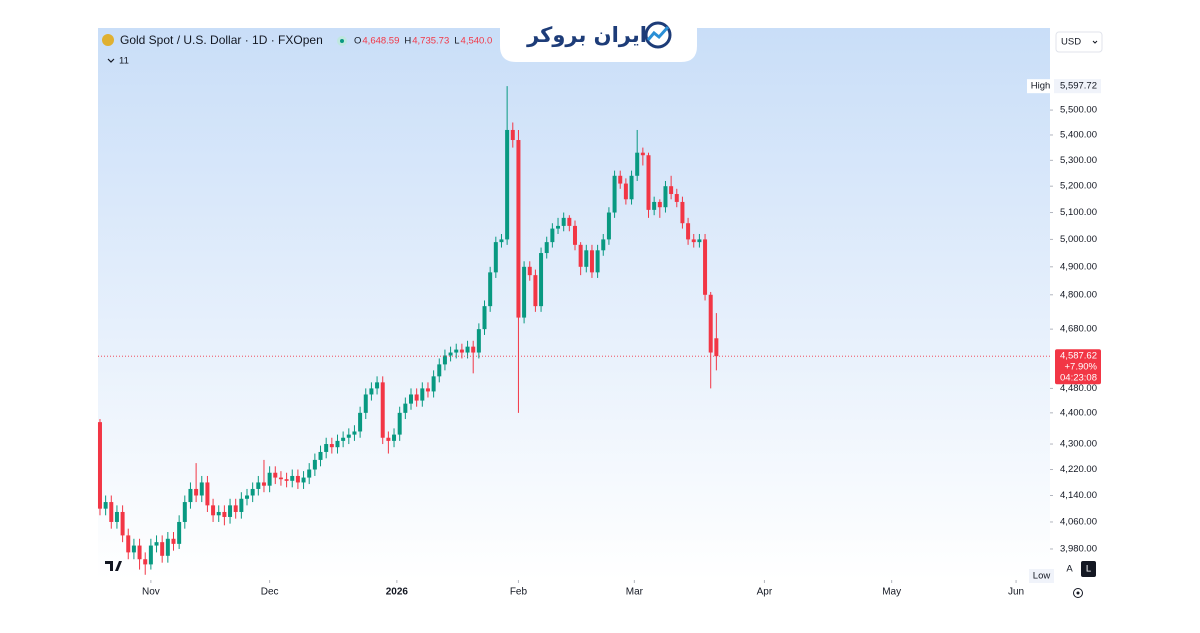 The width and height of the screenshot is (1200, 633). What do you see at coordinates (111, 60) in the screenshot?
I see `collapse-icon` at bounding box center [111, 60].